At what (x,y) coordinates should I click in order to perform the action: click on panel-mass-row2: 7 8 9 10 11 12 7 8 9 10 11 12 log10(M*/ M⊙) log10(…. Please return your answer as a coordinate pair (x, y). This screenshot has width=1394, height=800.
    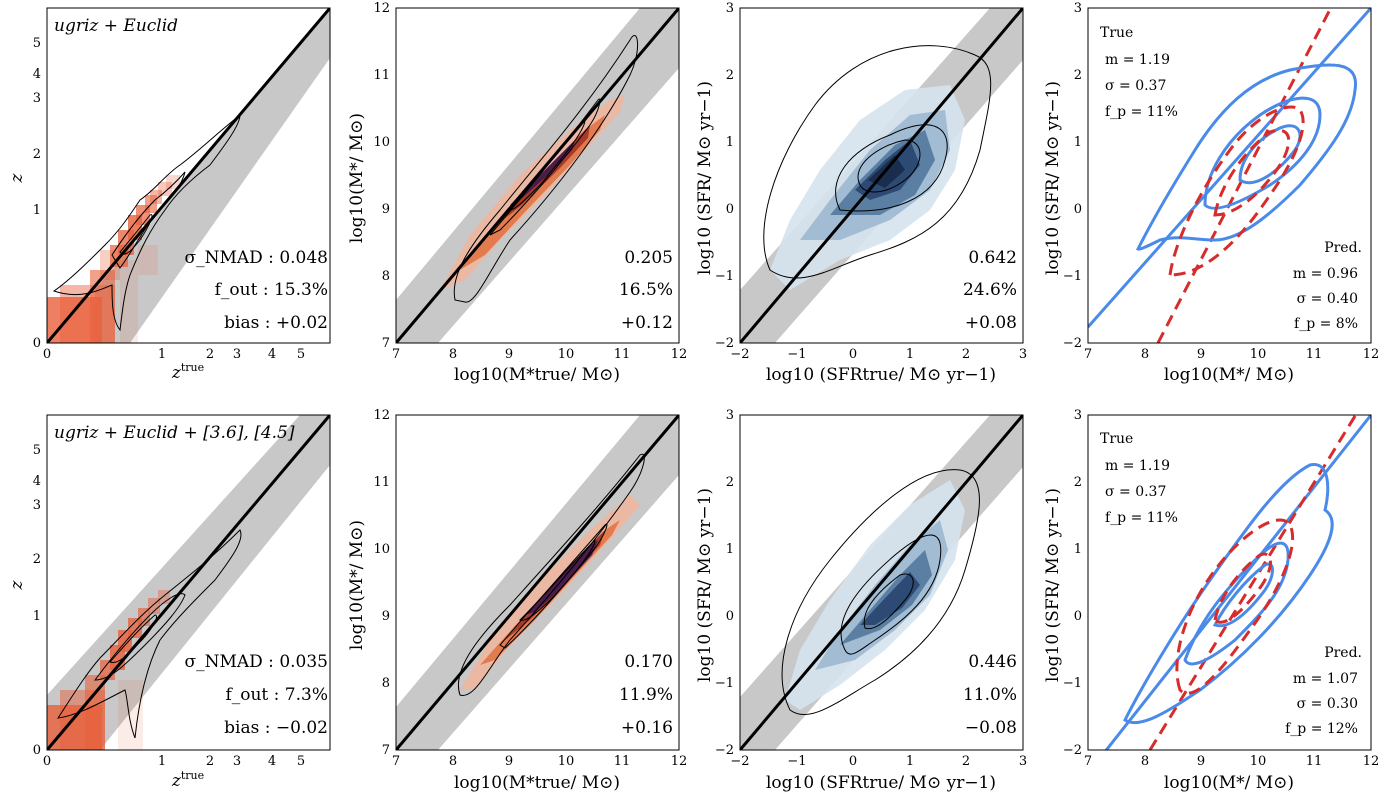
    Looking at the image, I should click on (517, 600).